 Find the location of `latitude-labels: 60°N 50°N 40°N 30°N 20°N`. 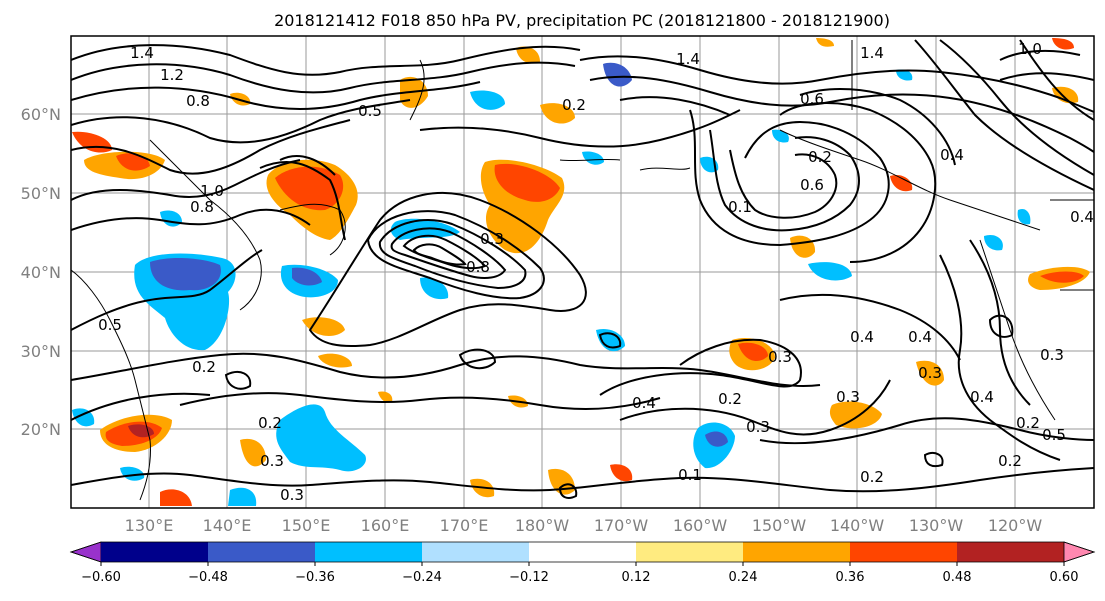

latitude-labels: 60°N 50°N 40°N 30°N 20°N is located at coordinates (41, 272).